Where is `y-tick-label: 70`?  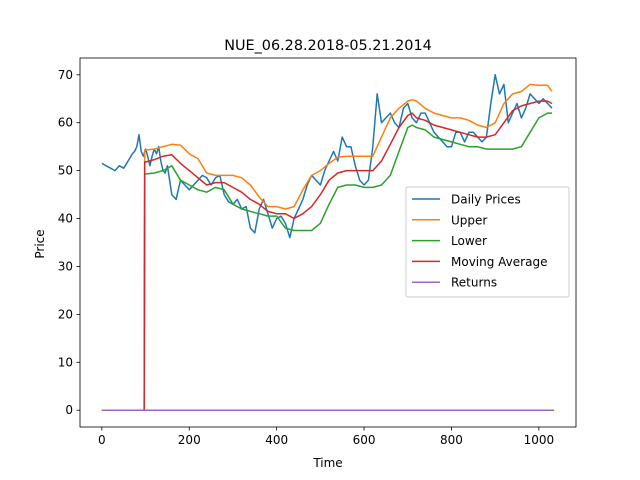 y-tick-label: 70 is located at coordinates (65, 75).